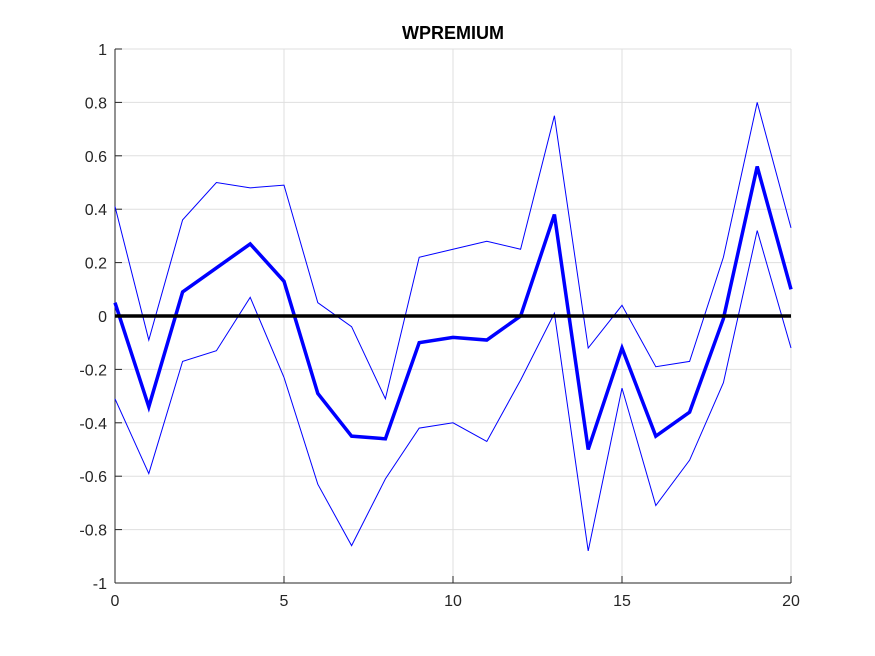 This screenshot has width=875, height=656. What do you see at coordinates (93, 531) in the screenshot?
I see `y-tick-label: -0.8` at bounding box center [93, 531].